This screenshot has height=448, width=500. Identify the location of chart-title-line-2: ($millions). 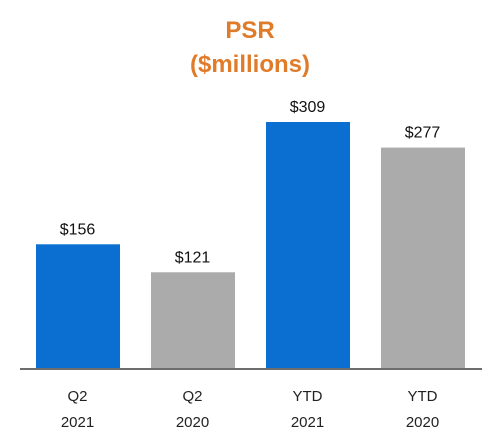
(249, 64).